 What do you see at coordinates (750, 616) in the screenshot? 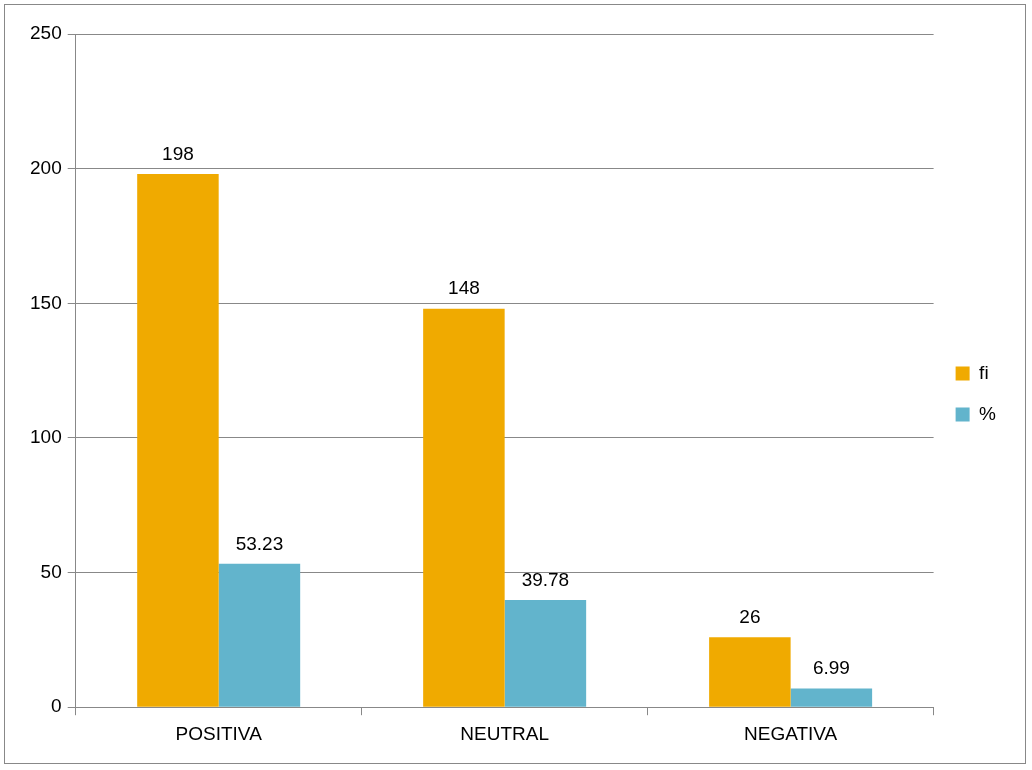
I see `data-label: 26` at bounding box center [750, 616].